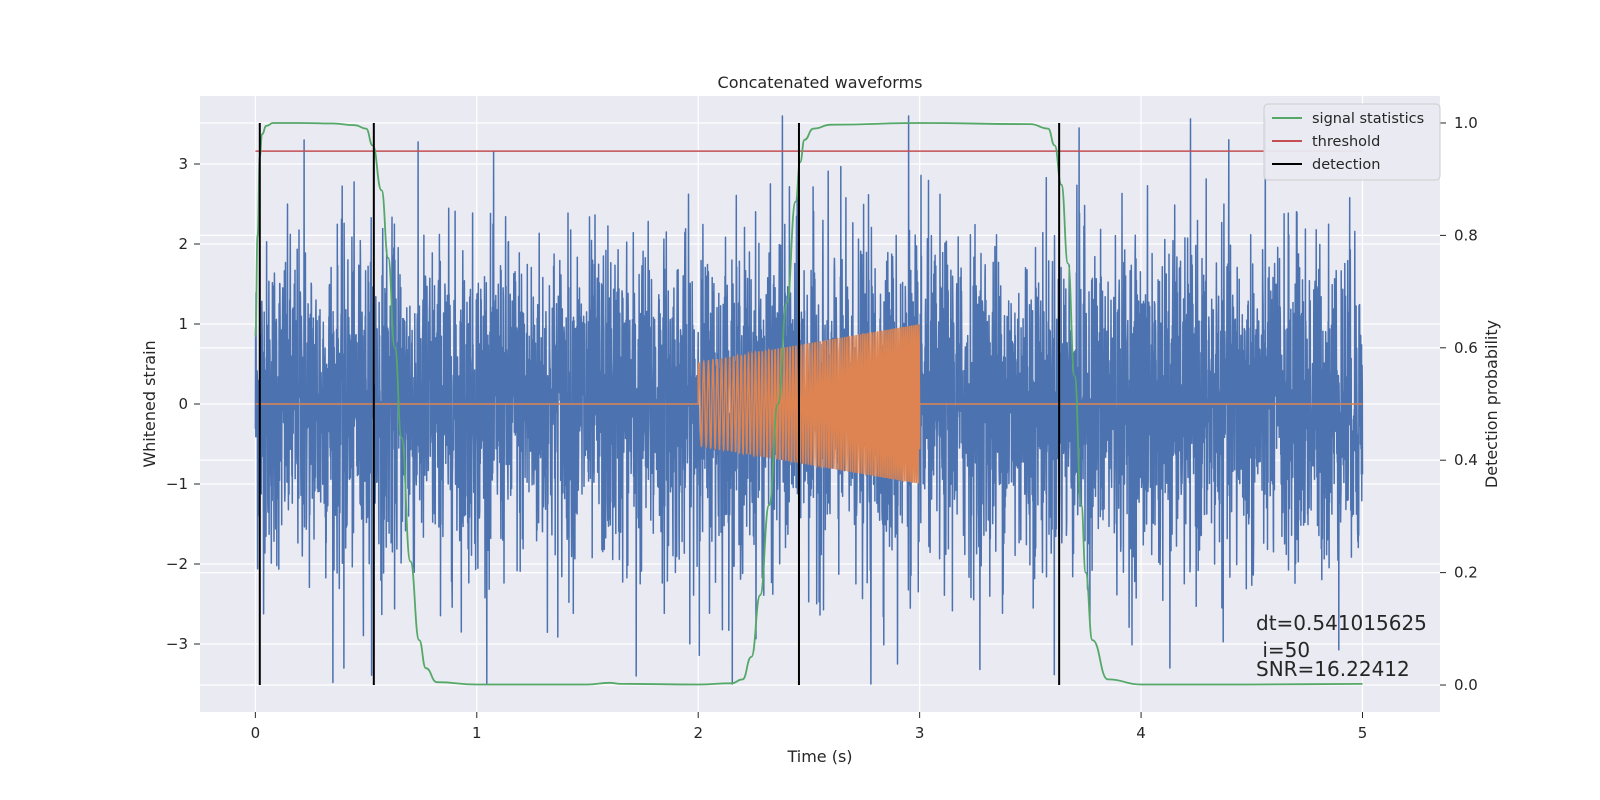 This screenshot has width=1600, height=800. What do you see at coordinates (1346, 165) in the screenshot?
I see `legend-label: detection` at bounding box center [1346, 165].